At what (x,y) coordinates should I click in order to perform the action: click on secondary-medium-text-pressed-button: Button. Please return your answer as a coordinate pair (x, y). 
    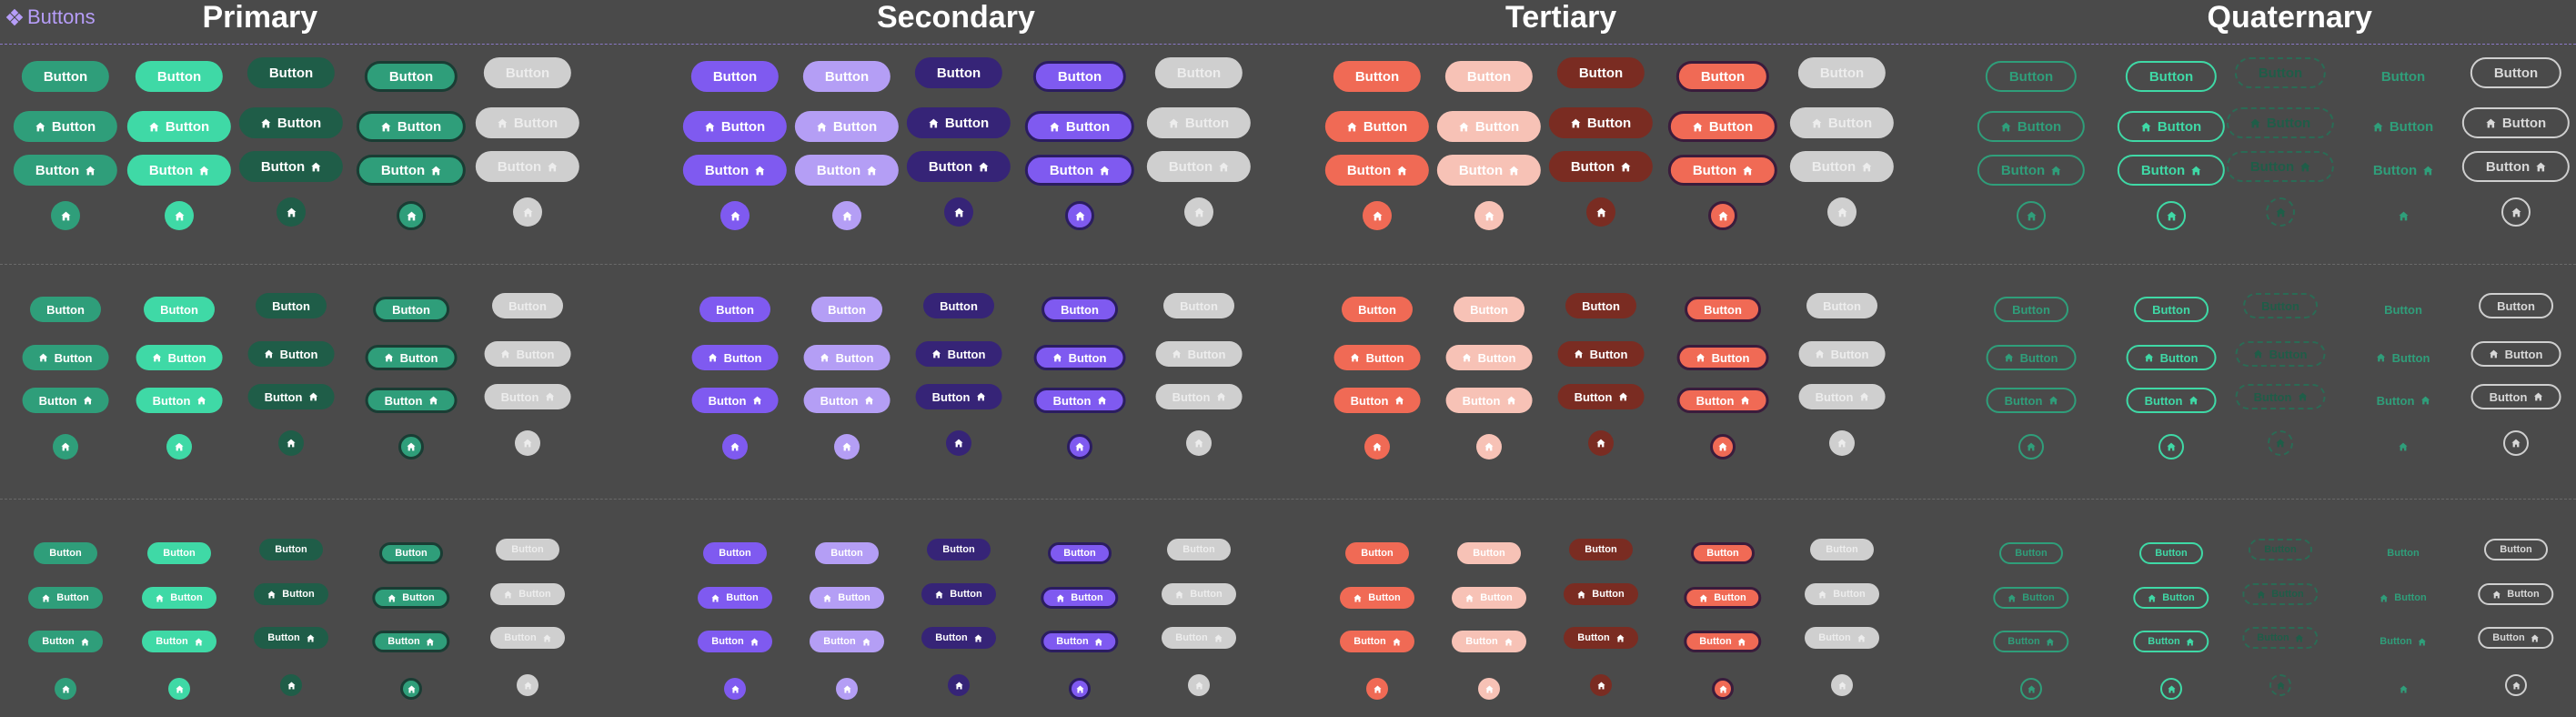
    Looking at the image, I should click on (958, 305).